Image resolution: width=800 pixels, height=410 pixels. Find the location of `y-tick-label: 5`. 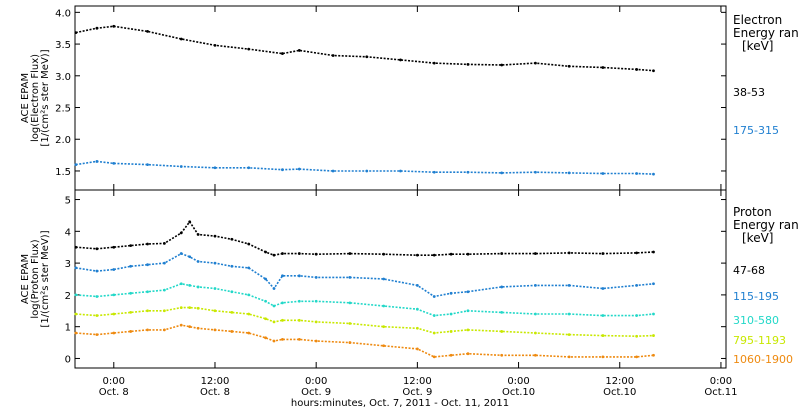

y-tick-label: 5 is located at coordinates (68, 201).